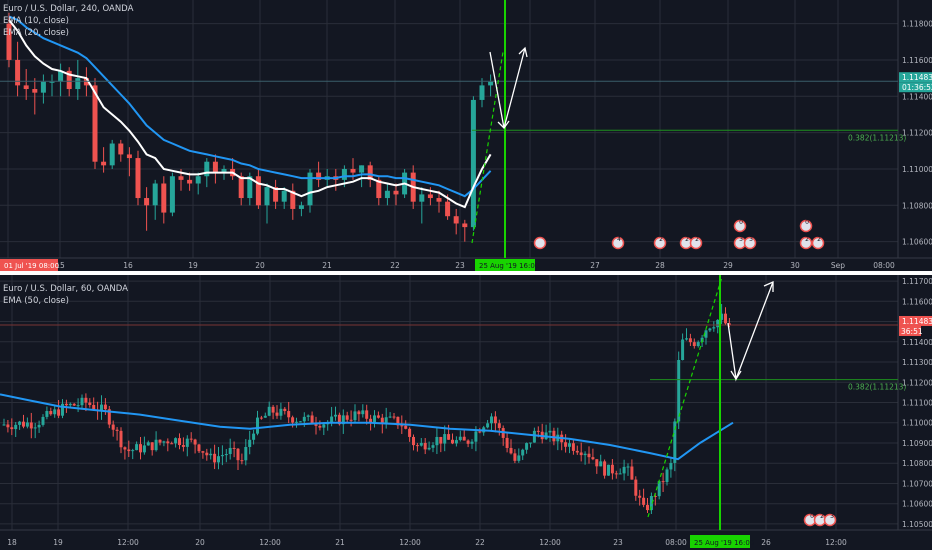 Image resolution: width=932 pixels, height=550 pixels. Describe the element at coordinates (36, 33) in the screenshot. I see `top-legend-ema20: EMA (20, close)` at that location.